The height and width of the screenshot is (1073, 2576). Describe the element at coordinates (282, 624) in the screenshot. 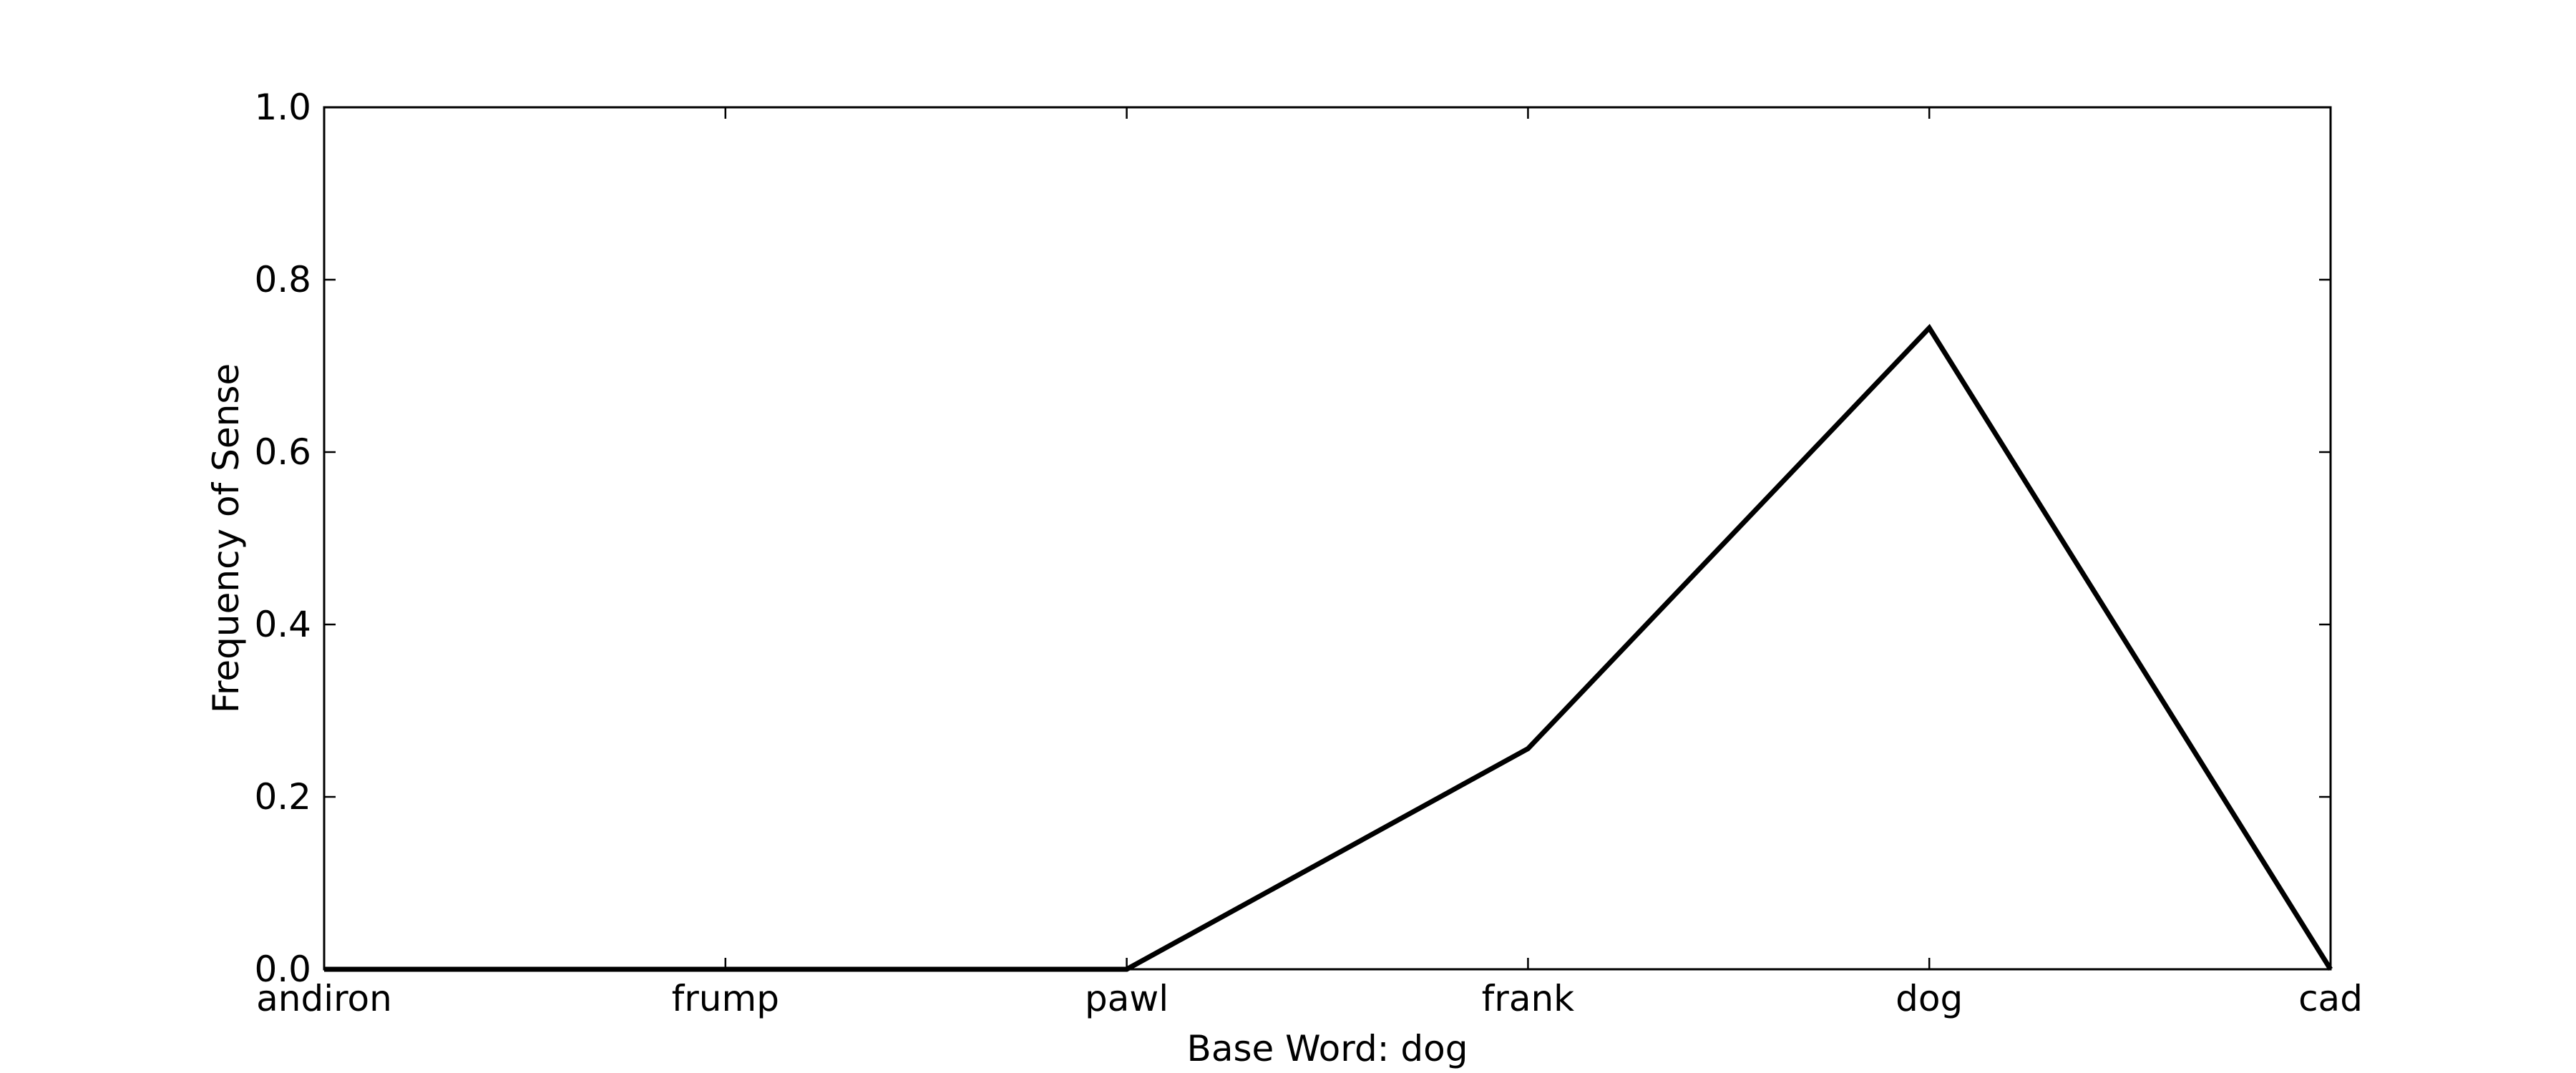

I see `y-tick-label: 0.4` at that location.